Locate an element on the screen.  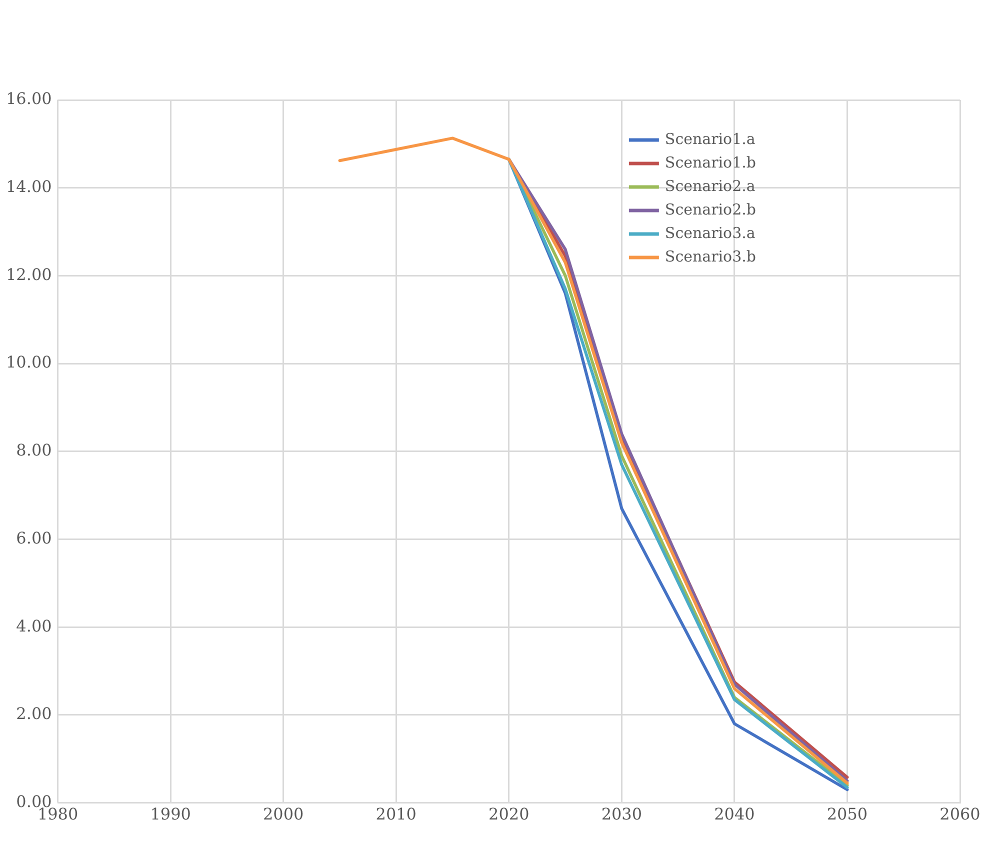
y-tick-label: 4.00 is located at coordinates (34, 626).